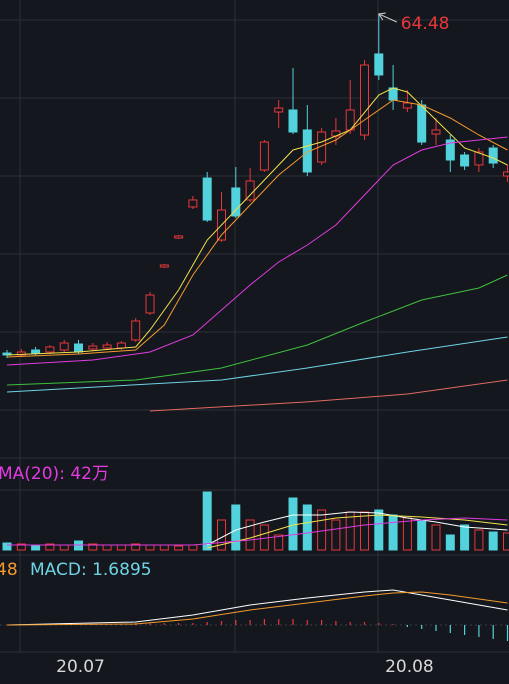 The height and width of the screenshot is (684, 509). I want to click on annotation-arrowhead, so click(381, 16).